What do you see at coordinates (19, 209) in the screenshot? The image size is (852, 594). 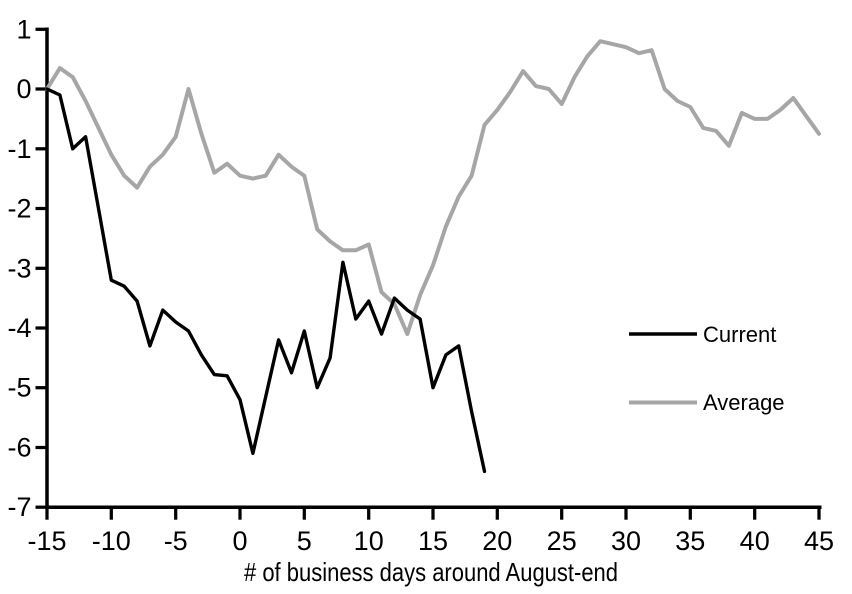 I see `y-tick-label: -2` at bounding box center [19, 209].